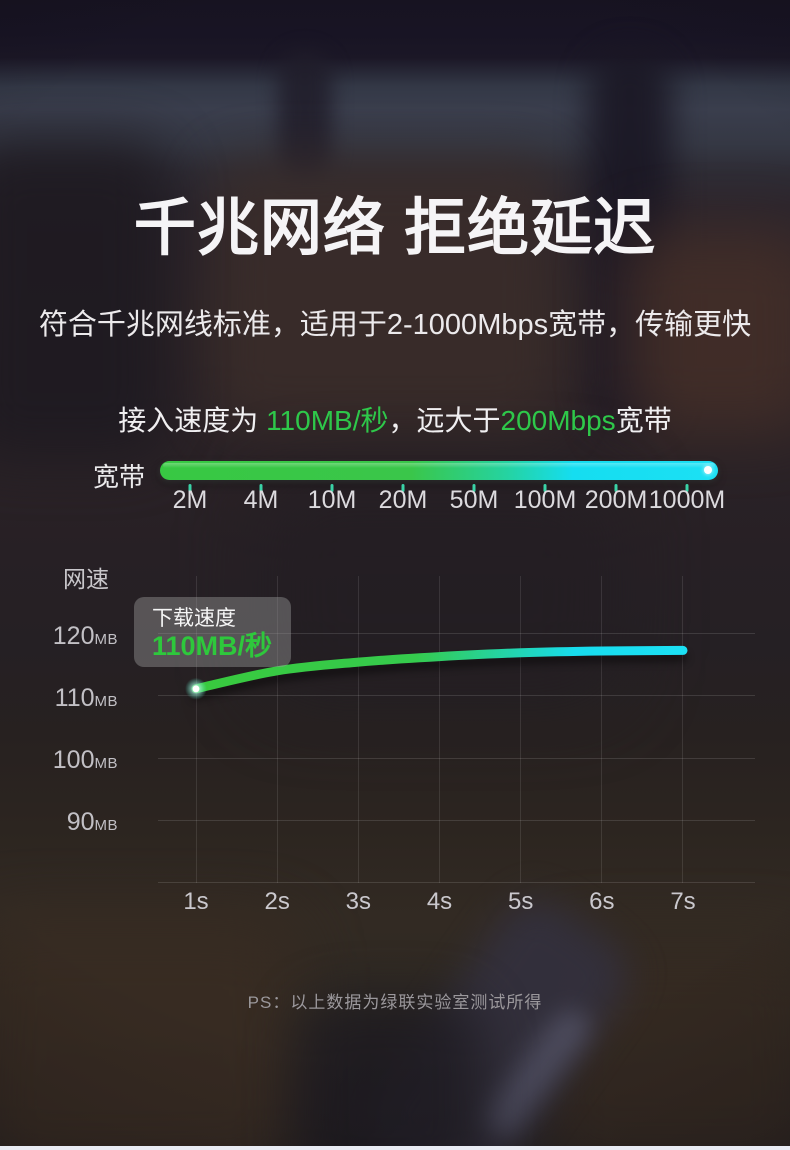 The height and width of the screenshot is (1150, 790). Describe the element at coordinates (395, 1002) in the screenshot. I see `footer-note: PS：以上数据为绿联实验室测试所得` at that location.